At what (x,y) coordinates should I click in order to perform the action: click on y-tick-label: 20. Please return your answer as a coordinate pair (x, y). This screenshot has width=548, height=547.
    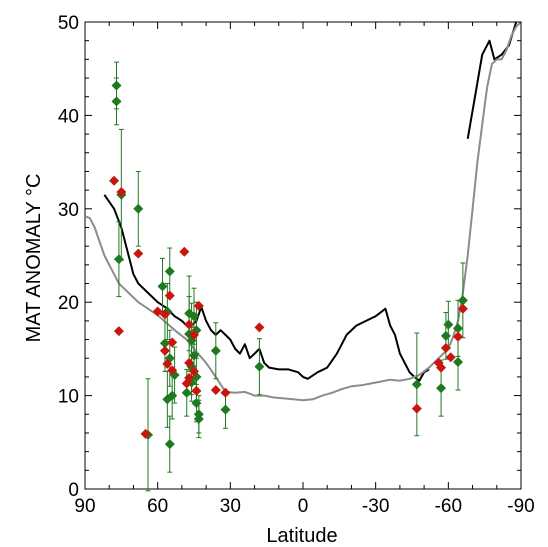
    Looking at the image, I should click on (68, 303).